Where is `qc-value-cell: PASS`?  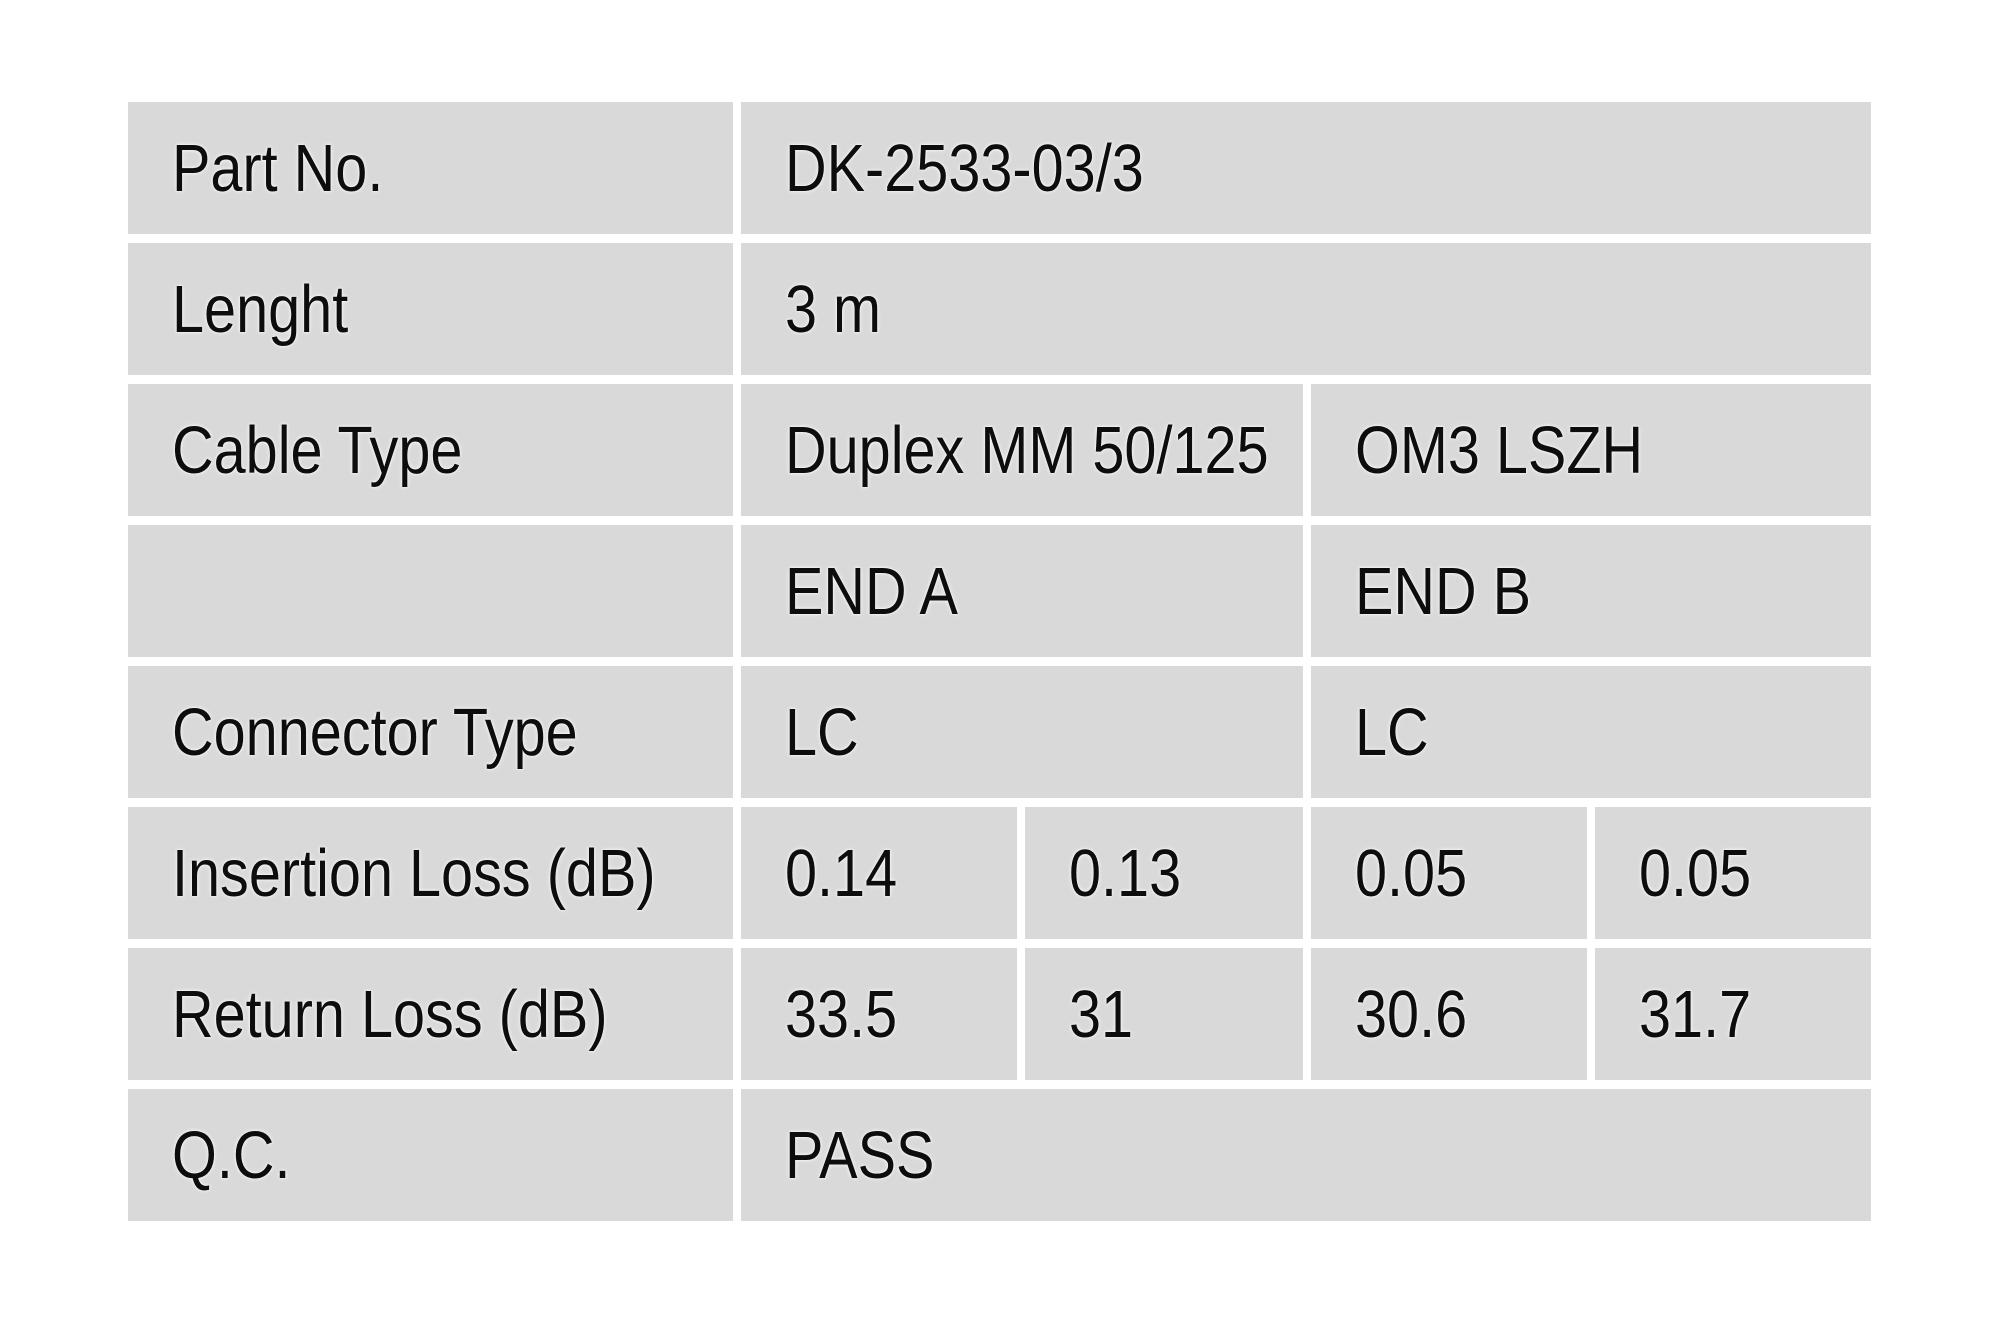
qc-value-cell: PASS is located at coordinates (1306, 1155).